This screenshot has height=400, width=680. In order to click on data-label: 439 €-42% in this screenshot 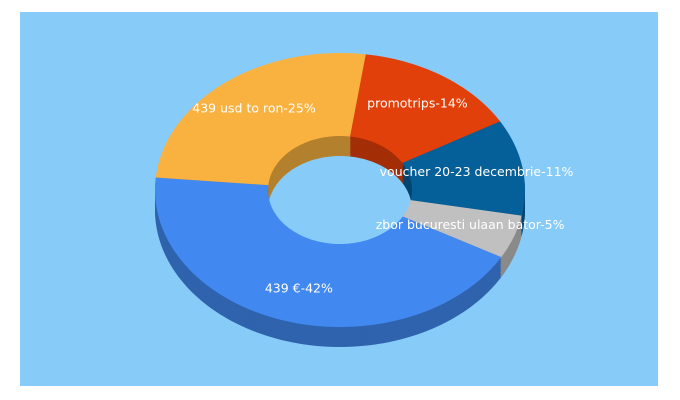, I will do `click(299, 287)`.